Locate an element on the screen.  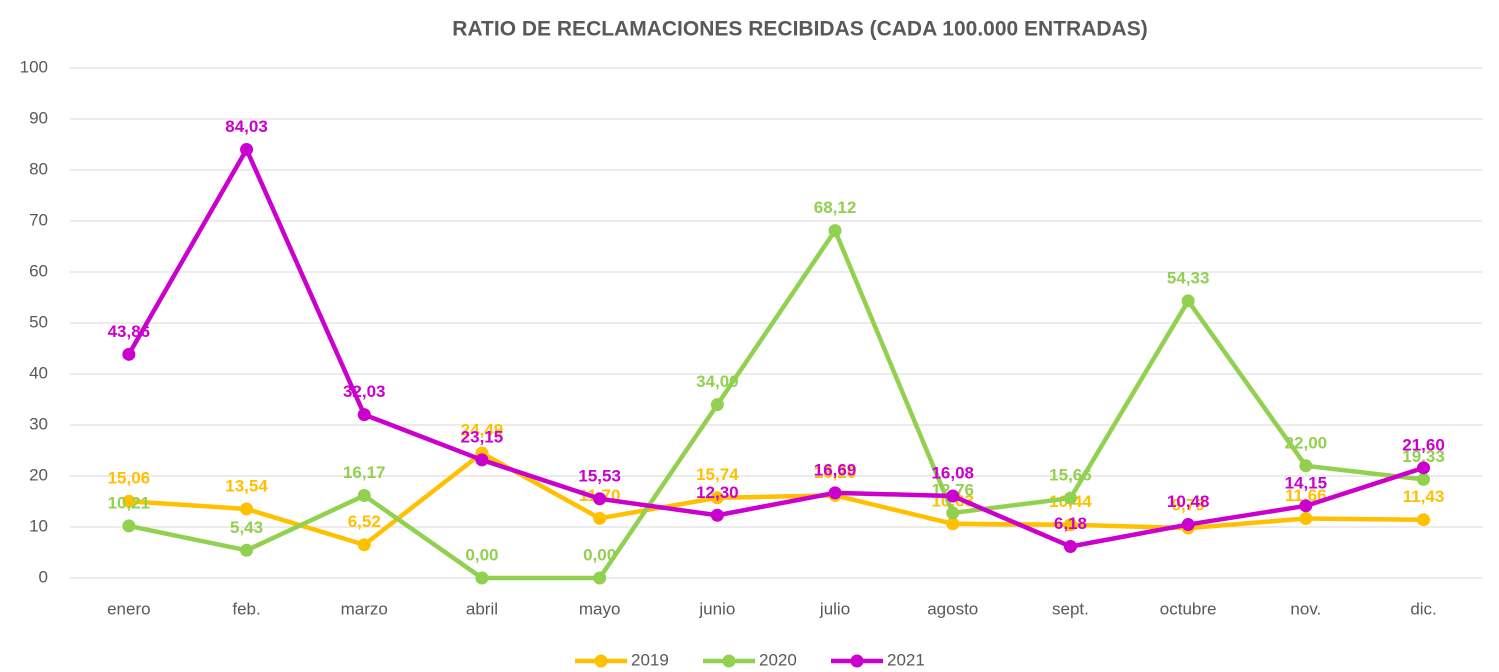
x-tick-label: feb. is located at coordinates (246, 608).